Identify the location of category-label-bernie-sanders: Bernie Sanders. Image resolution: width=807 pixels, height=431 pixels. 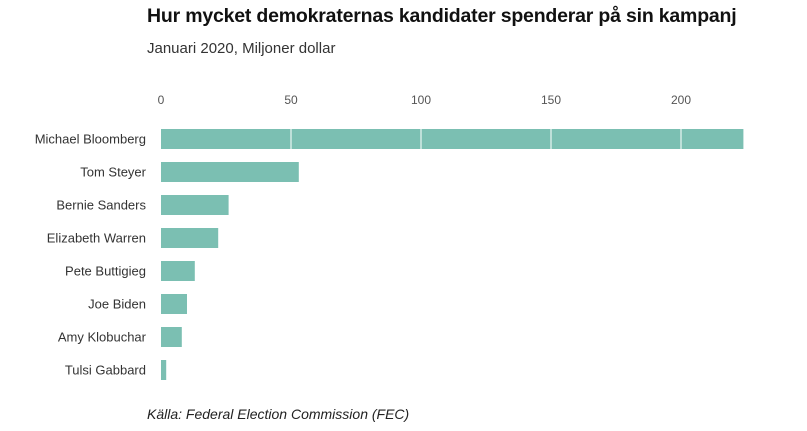
(101, 205).